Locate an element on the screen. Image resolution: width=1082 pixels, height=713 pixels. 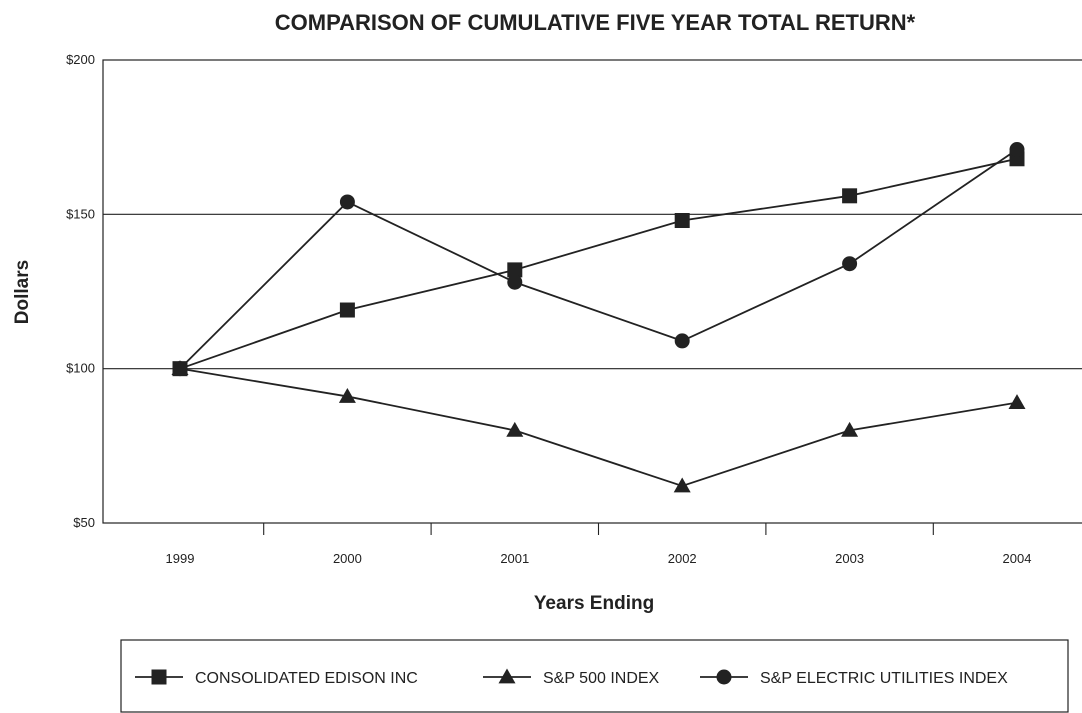
series-triangle is located at coordinates (598, 426).